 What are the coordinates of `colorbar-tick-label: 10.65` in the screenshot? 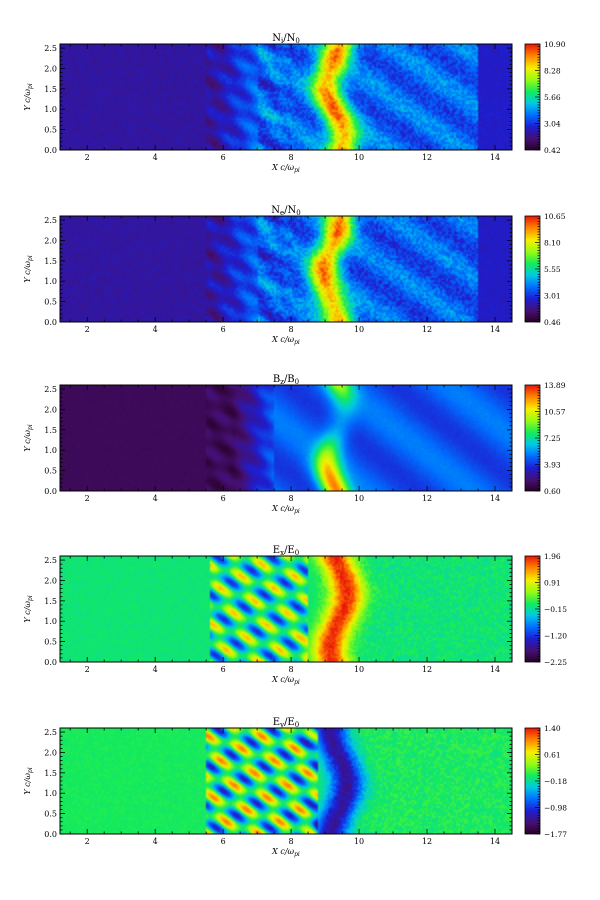 It's located at (555, 216).